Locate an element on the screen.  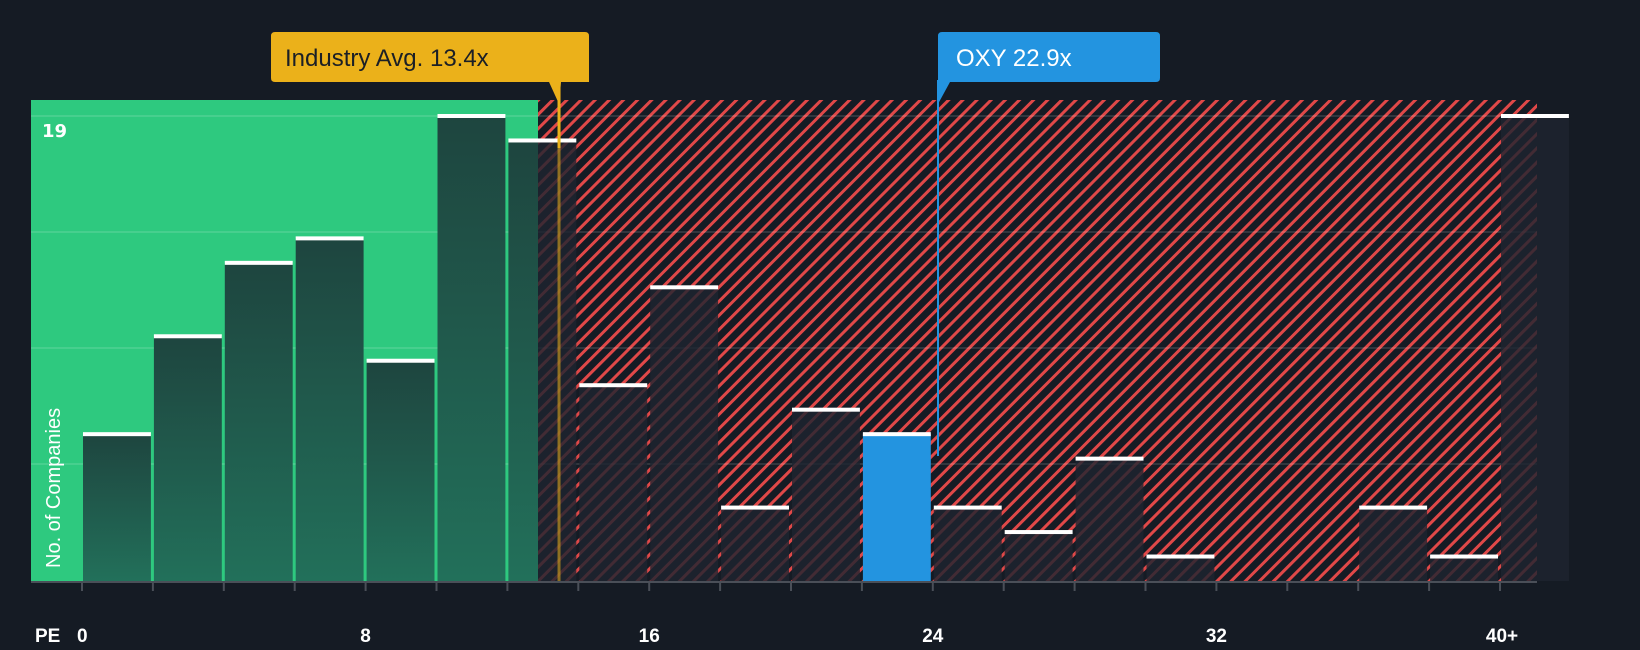
company-annotation: OXY 22.9x is located at coordinates (1048, 244).